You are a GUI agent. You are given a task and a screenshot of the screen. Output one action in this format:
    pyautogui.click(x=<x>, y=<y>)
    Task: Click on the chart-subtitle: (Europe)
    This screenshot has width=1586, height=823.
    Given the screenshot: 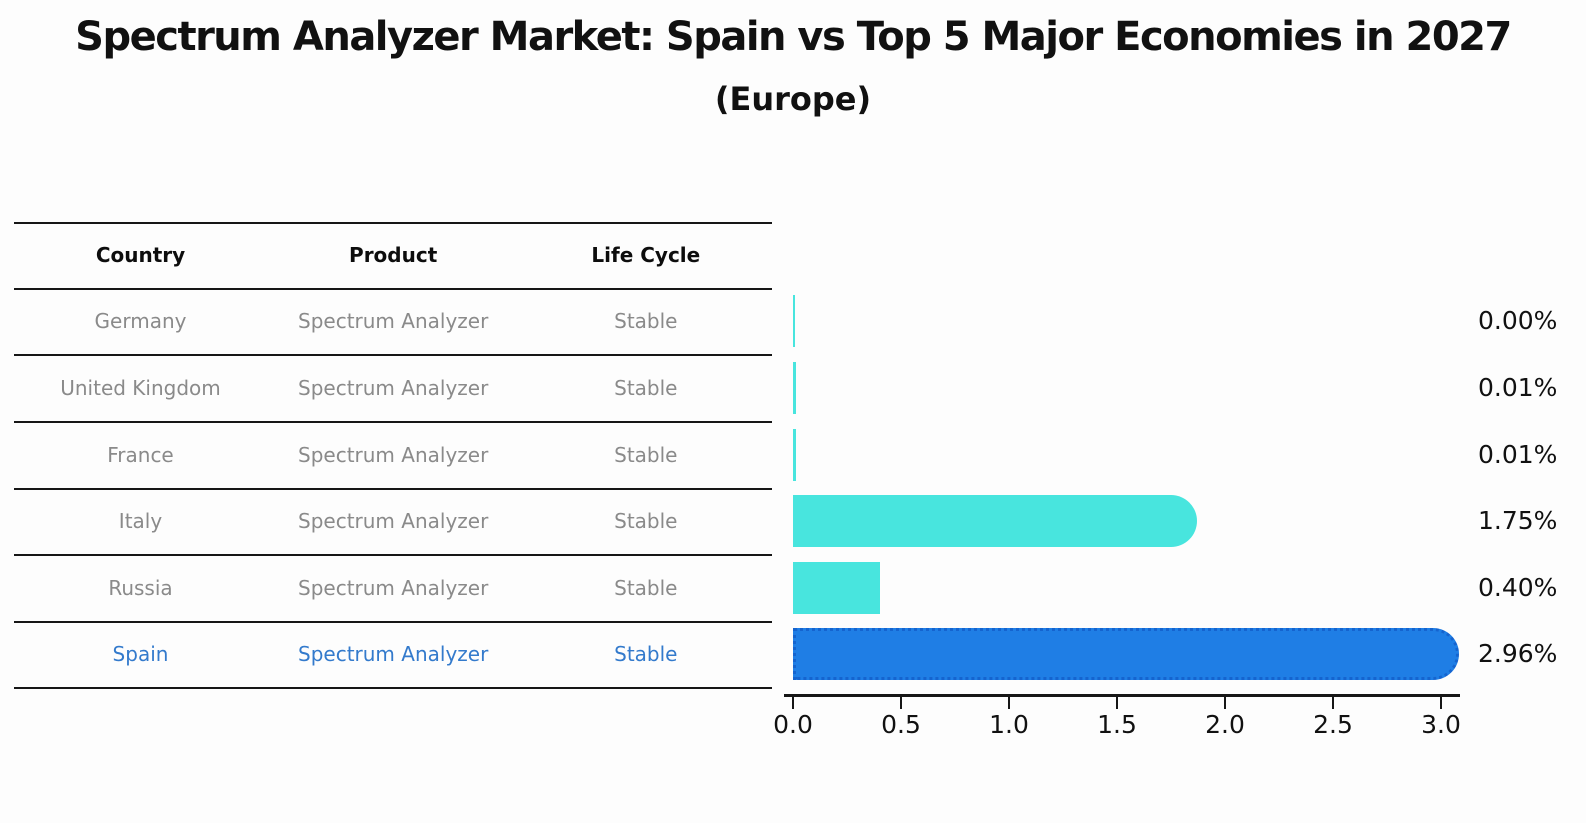 What is the action you would take?
    pyautogui.click(x=793, y=99)
    